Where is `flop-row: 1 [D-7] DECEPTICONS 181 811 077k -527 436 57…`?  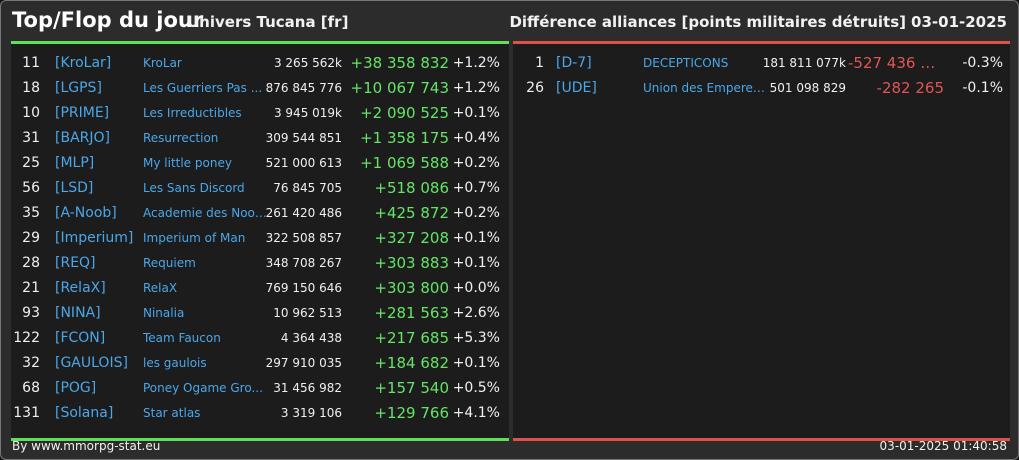 flop-row: 1 [D-7] DECEPTICONS 181 811 077k -527 436 57… is located at coordinates (761, 63).